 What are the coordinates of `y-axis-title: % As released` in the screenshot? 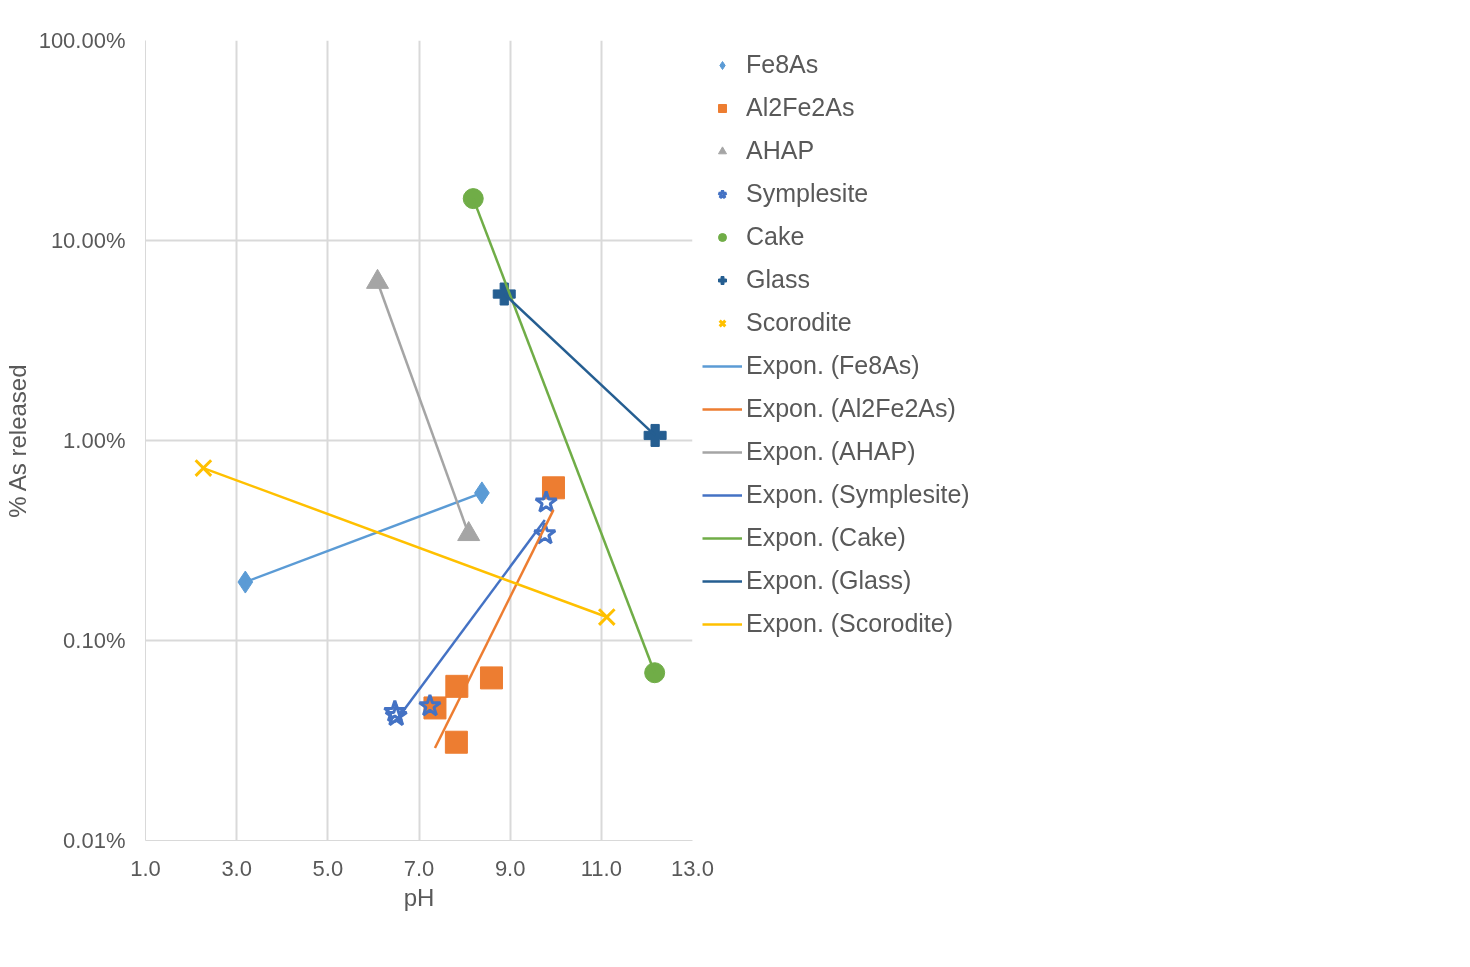 It's located at (17, 441).